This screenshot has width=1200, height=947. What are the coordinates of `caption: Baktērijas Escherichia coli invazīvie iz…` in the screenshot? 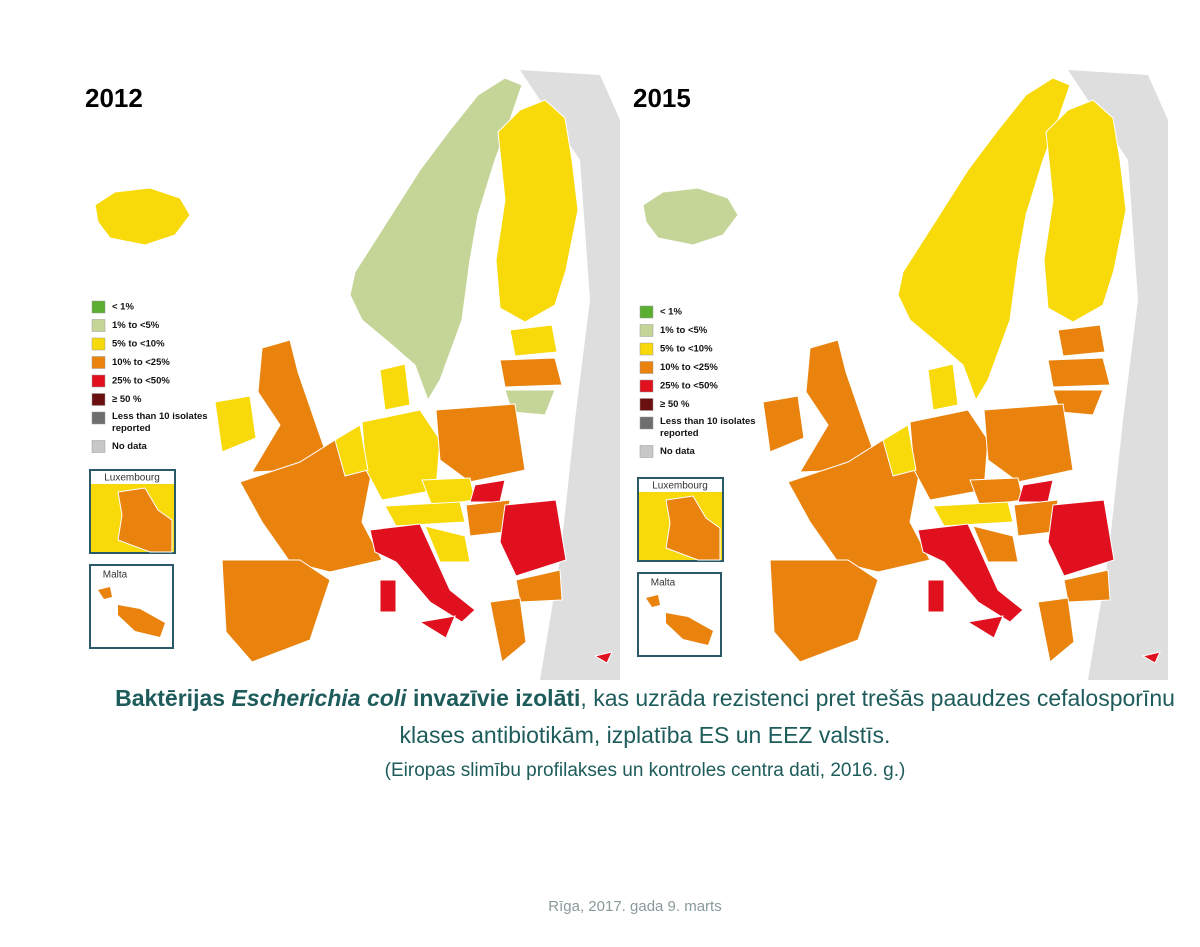 It's located at (645, 717).